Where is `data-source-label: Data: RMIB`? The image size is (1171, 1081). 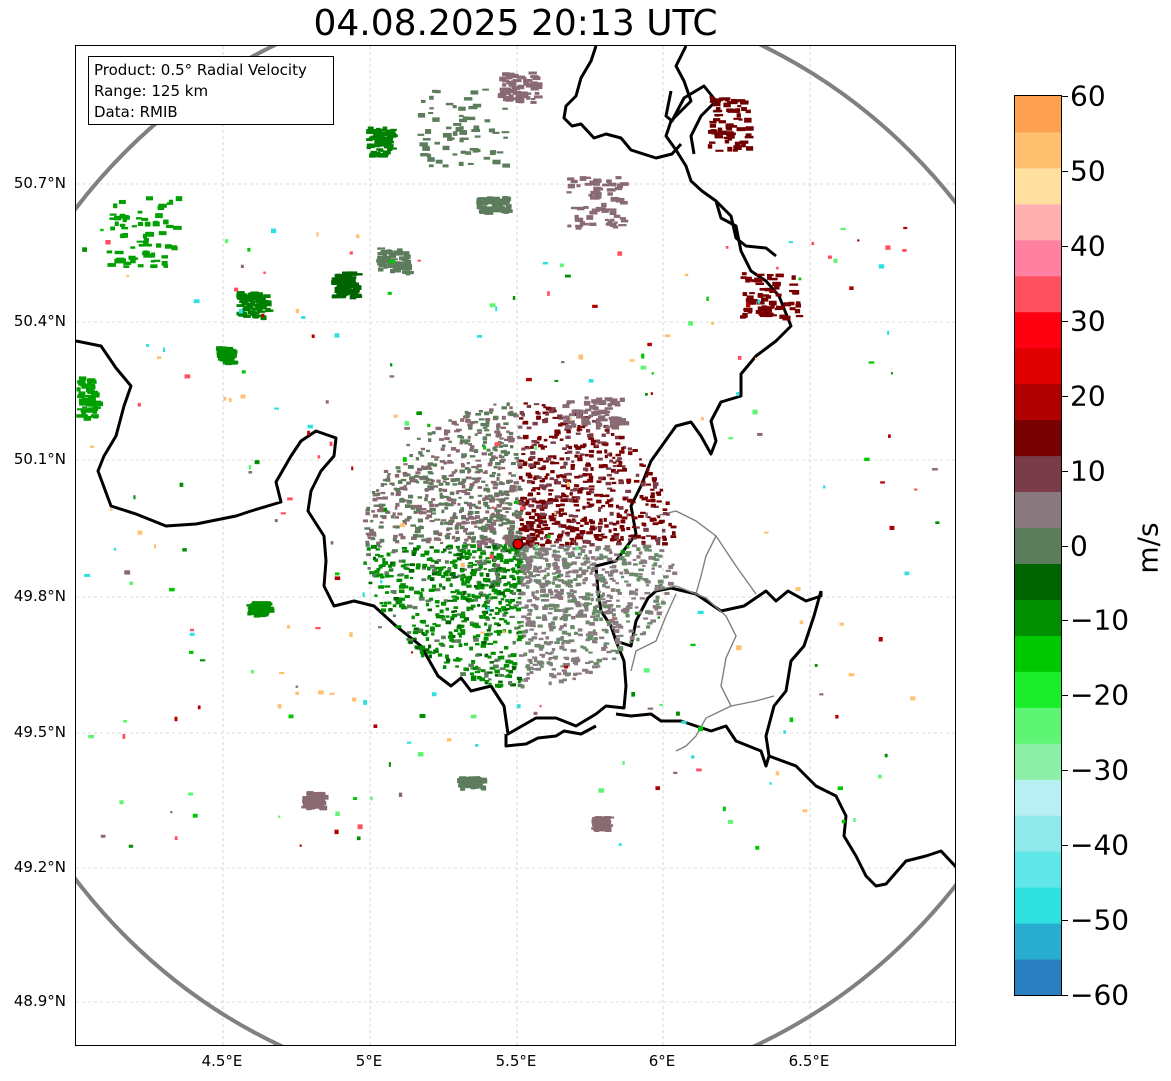
data-source-label: Data: RMIB is located at coordinates (136, 112).